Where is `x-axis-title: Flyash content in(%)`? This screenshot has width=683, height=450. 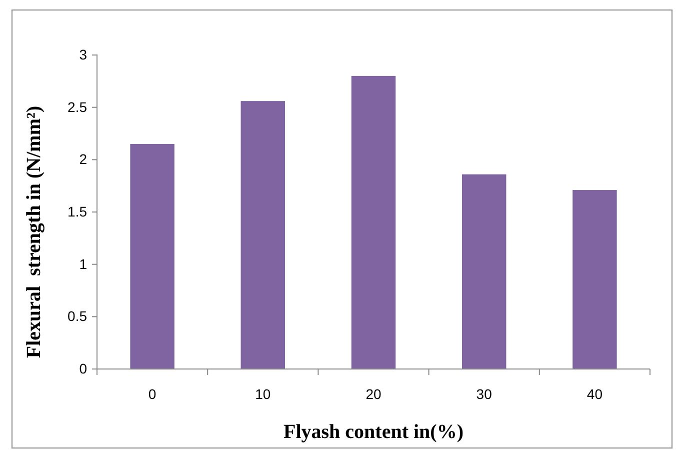 x-axis-title: Flyash content in(%) is located at coordinates (374, 432).